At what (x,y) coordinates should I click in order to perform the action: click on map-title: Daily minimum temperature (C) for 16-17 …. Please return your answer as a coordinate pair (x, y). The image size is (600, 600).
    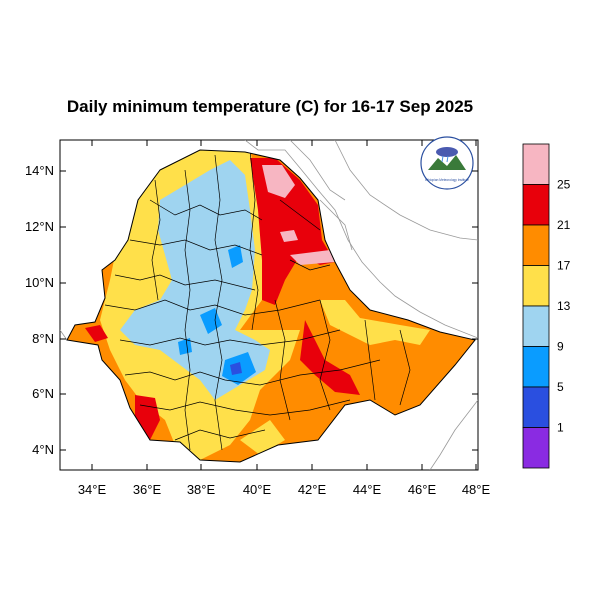
    Looking at the image, I should click on (270, 106).